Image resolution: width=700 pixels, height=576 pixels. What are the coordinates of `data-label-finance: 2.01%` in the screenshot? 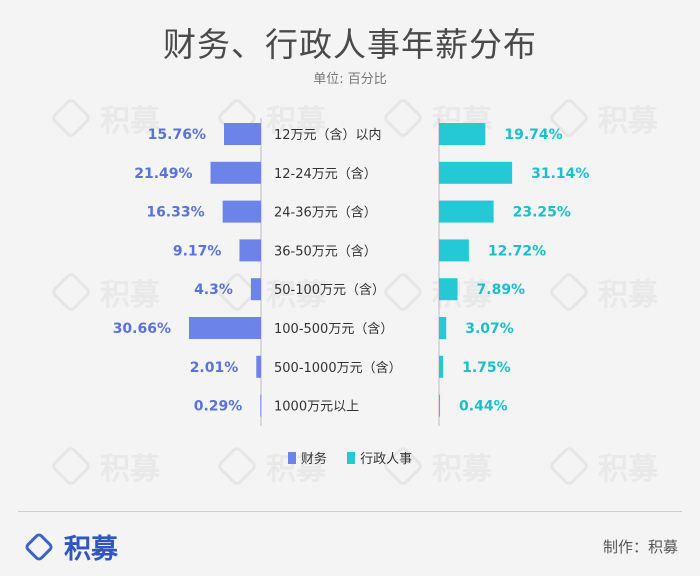 It's located at (214, 368).